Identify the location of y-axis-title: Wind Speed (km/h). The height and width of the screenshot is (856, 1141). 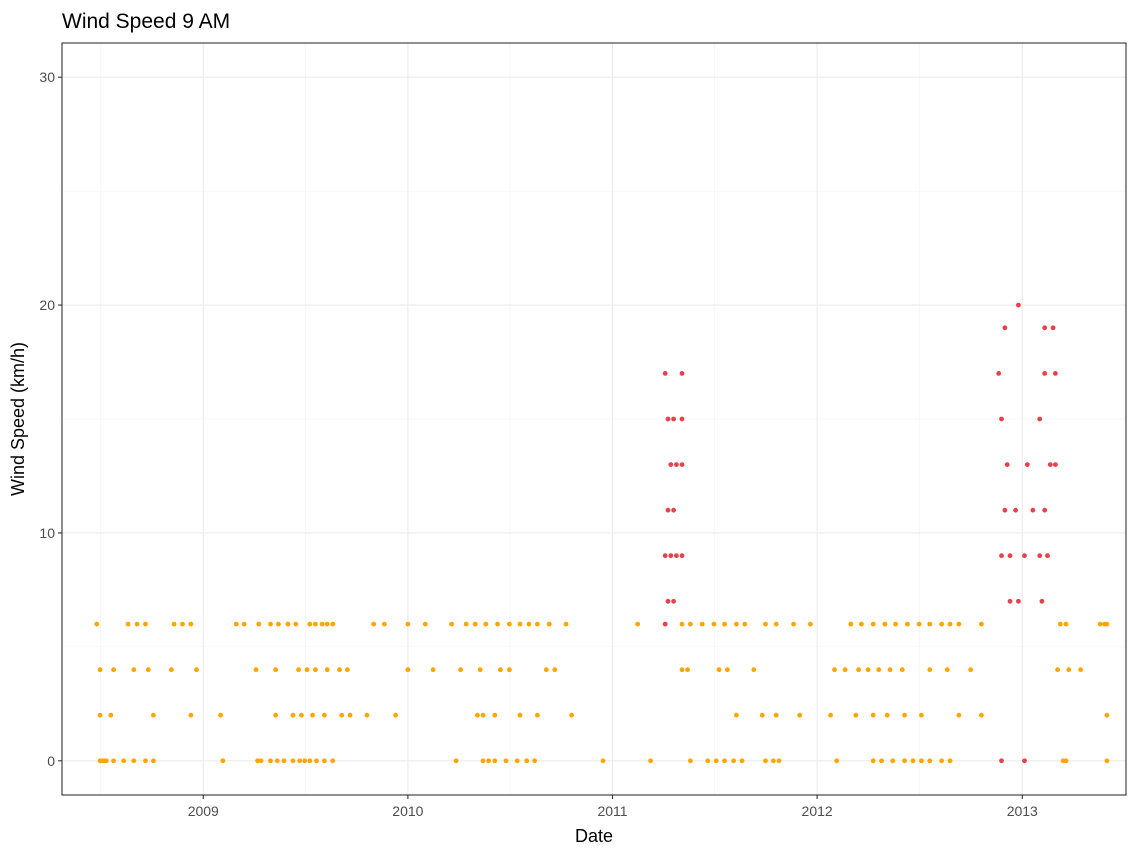
(18, 419).